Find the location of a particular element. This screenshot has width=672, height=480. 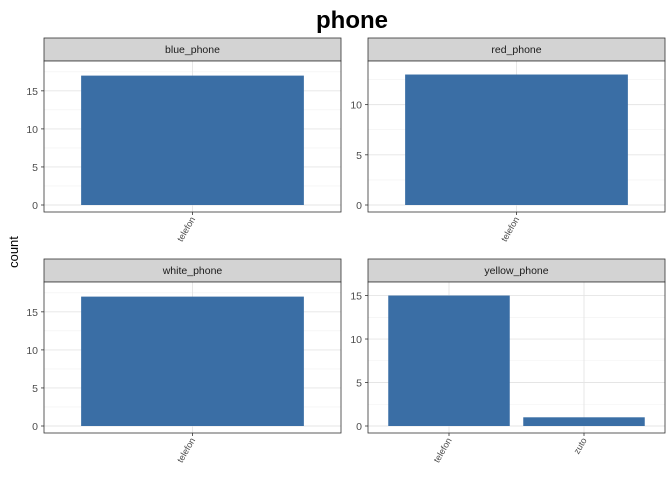

chart-title: phone is located at coordinates (352, 20).